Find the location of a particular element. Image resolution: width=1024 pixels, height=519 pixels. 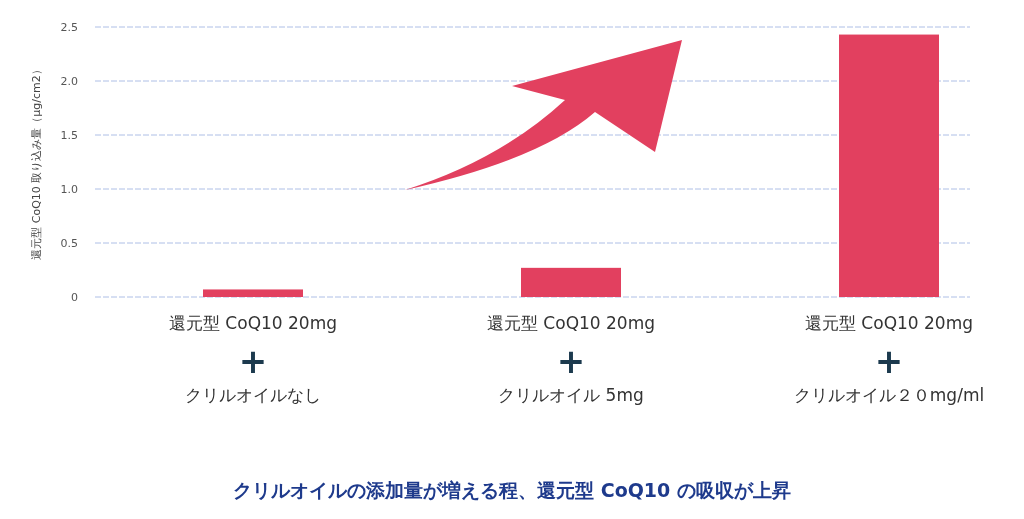

y-tick-label: 0 is located at coordinates (74, 297).